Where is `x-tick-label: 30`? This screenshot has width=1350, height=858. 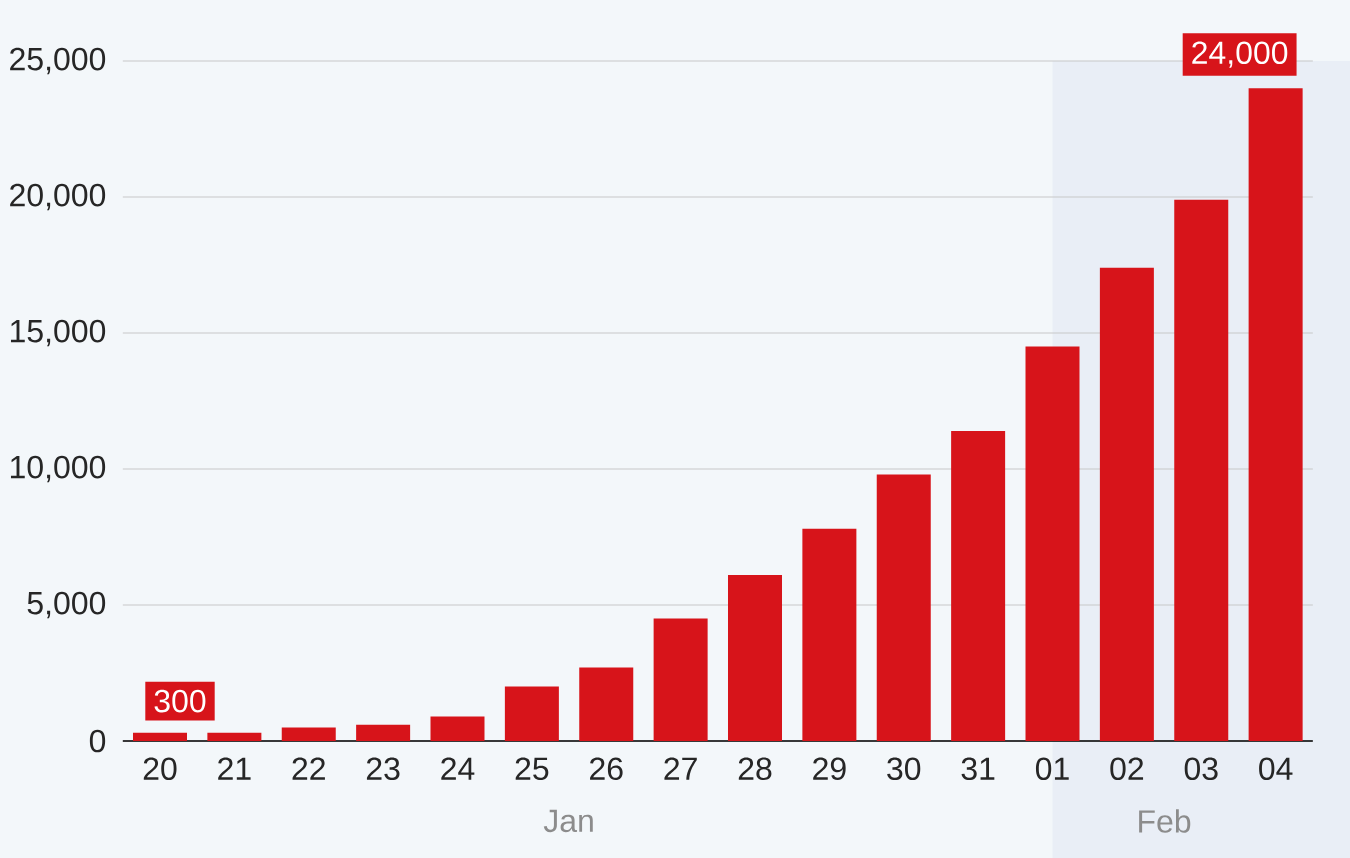
x-tick-label: 30 is located at coordinates (904, 769).